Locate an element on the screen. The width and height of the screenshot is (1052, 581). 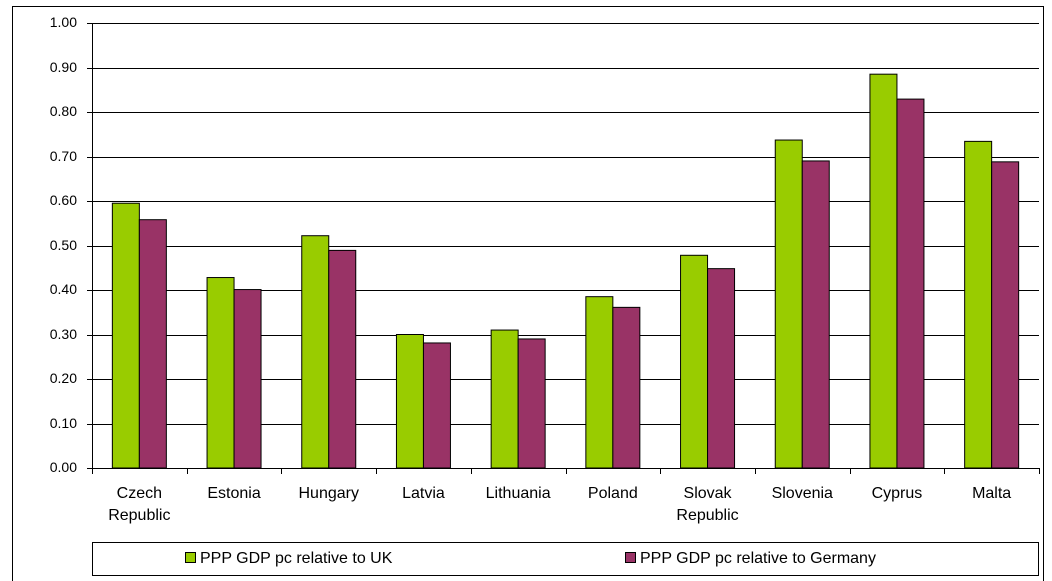
y-tick-label: 1.00 is located at coordinates (63, 22).